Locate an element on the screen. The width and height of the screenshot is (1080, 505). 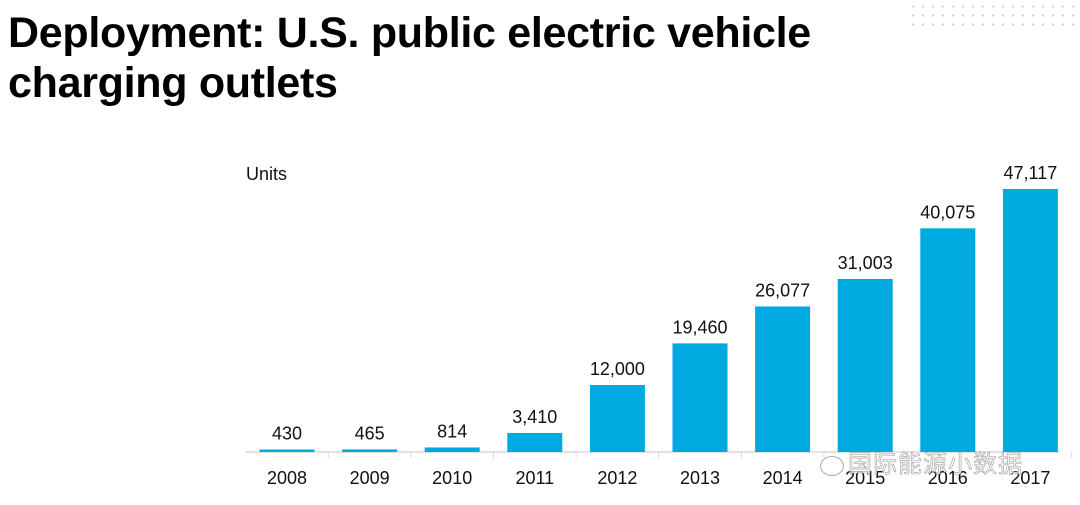
bar-2008 is located at coordinates (287, 450).